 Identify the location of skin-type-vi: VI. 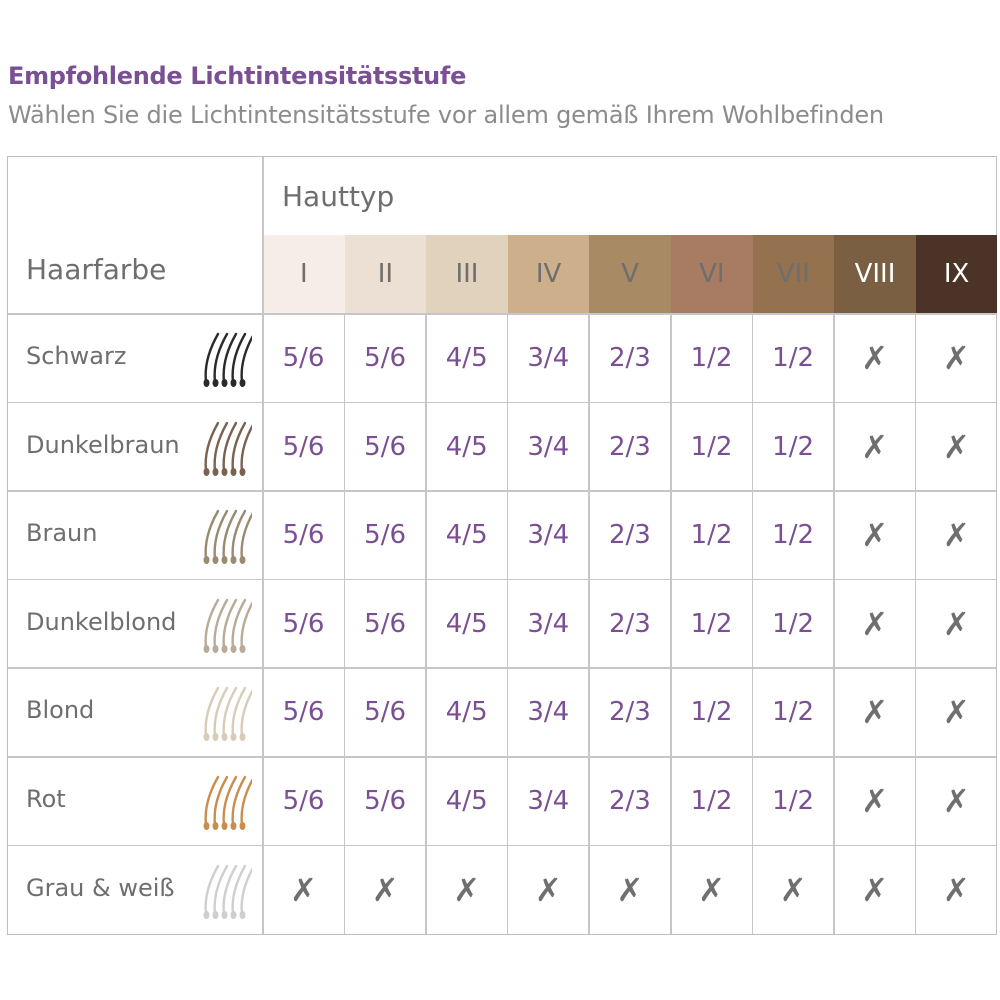
(712, 274).